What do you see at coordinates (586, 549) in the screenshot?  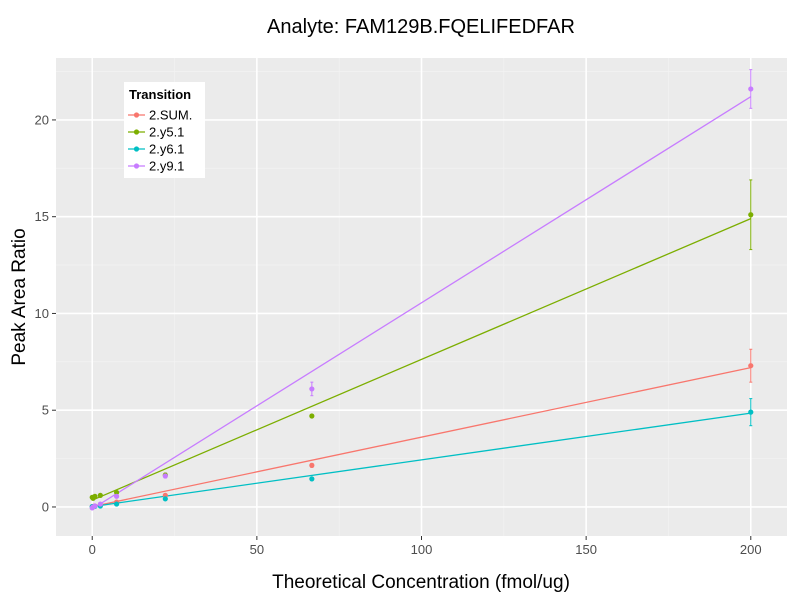 I see `x-tick-label: 150` at bounding box center [586, 549].